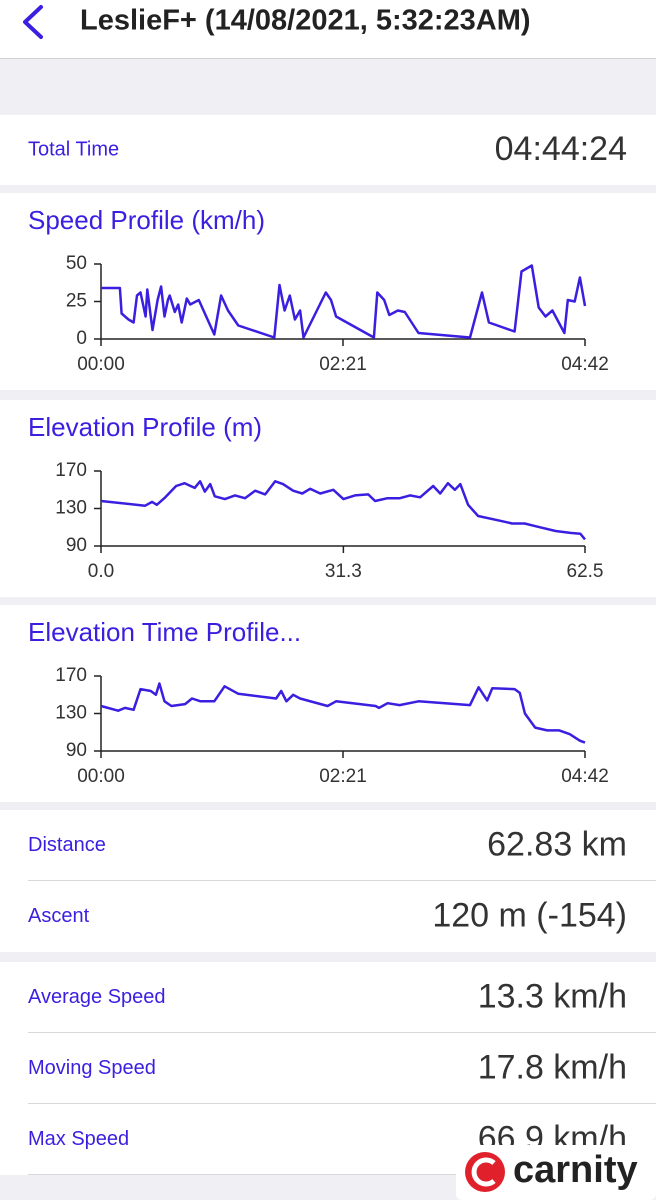  I want to click on row-value: 62.83 km, so click(557, 844).